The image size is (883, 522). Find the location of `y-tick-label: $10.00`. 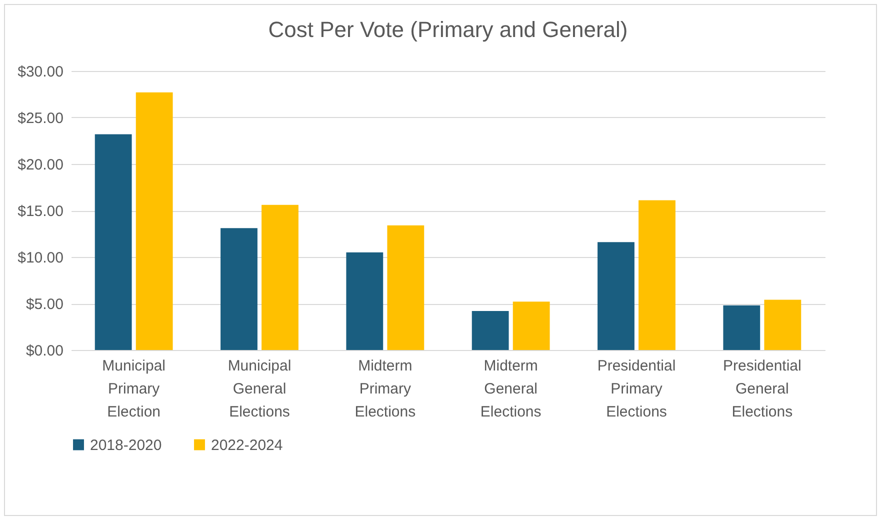

y-tick-label: $10.00 is located at coordinates (41, 258).